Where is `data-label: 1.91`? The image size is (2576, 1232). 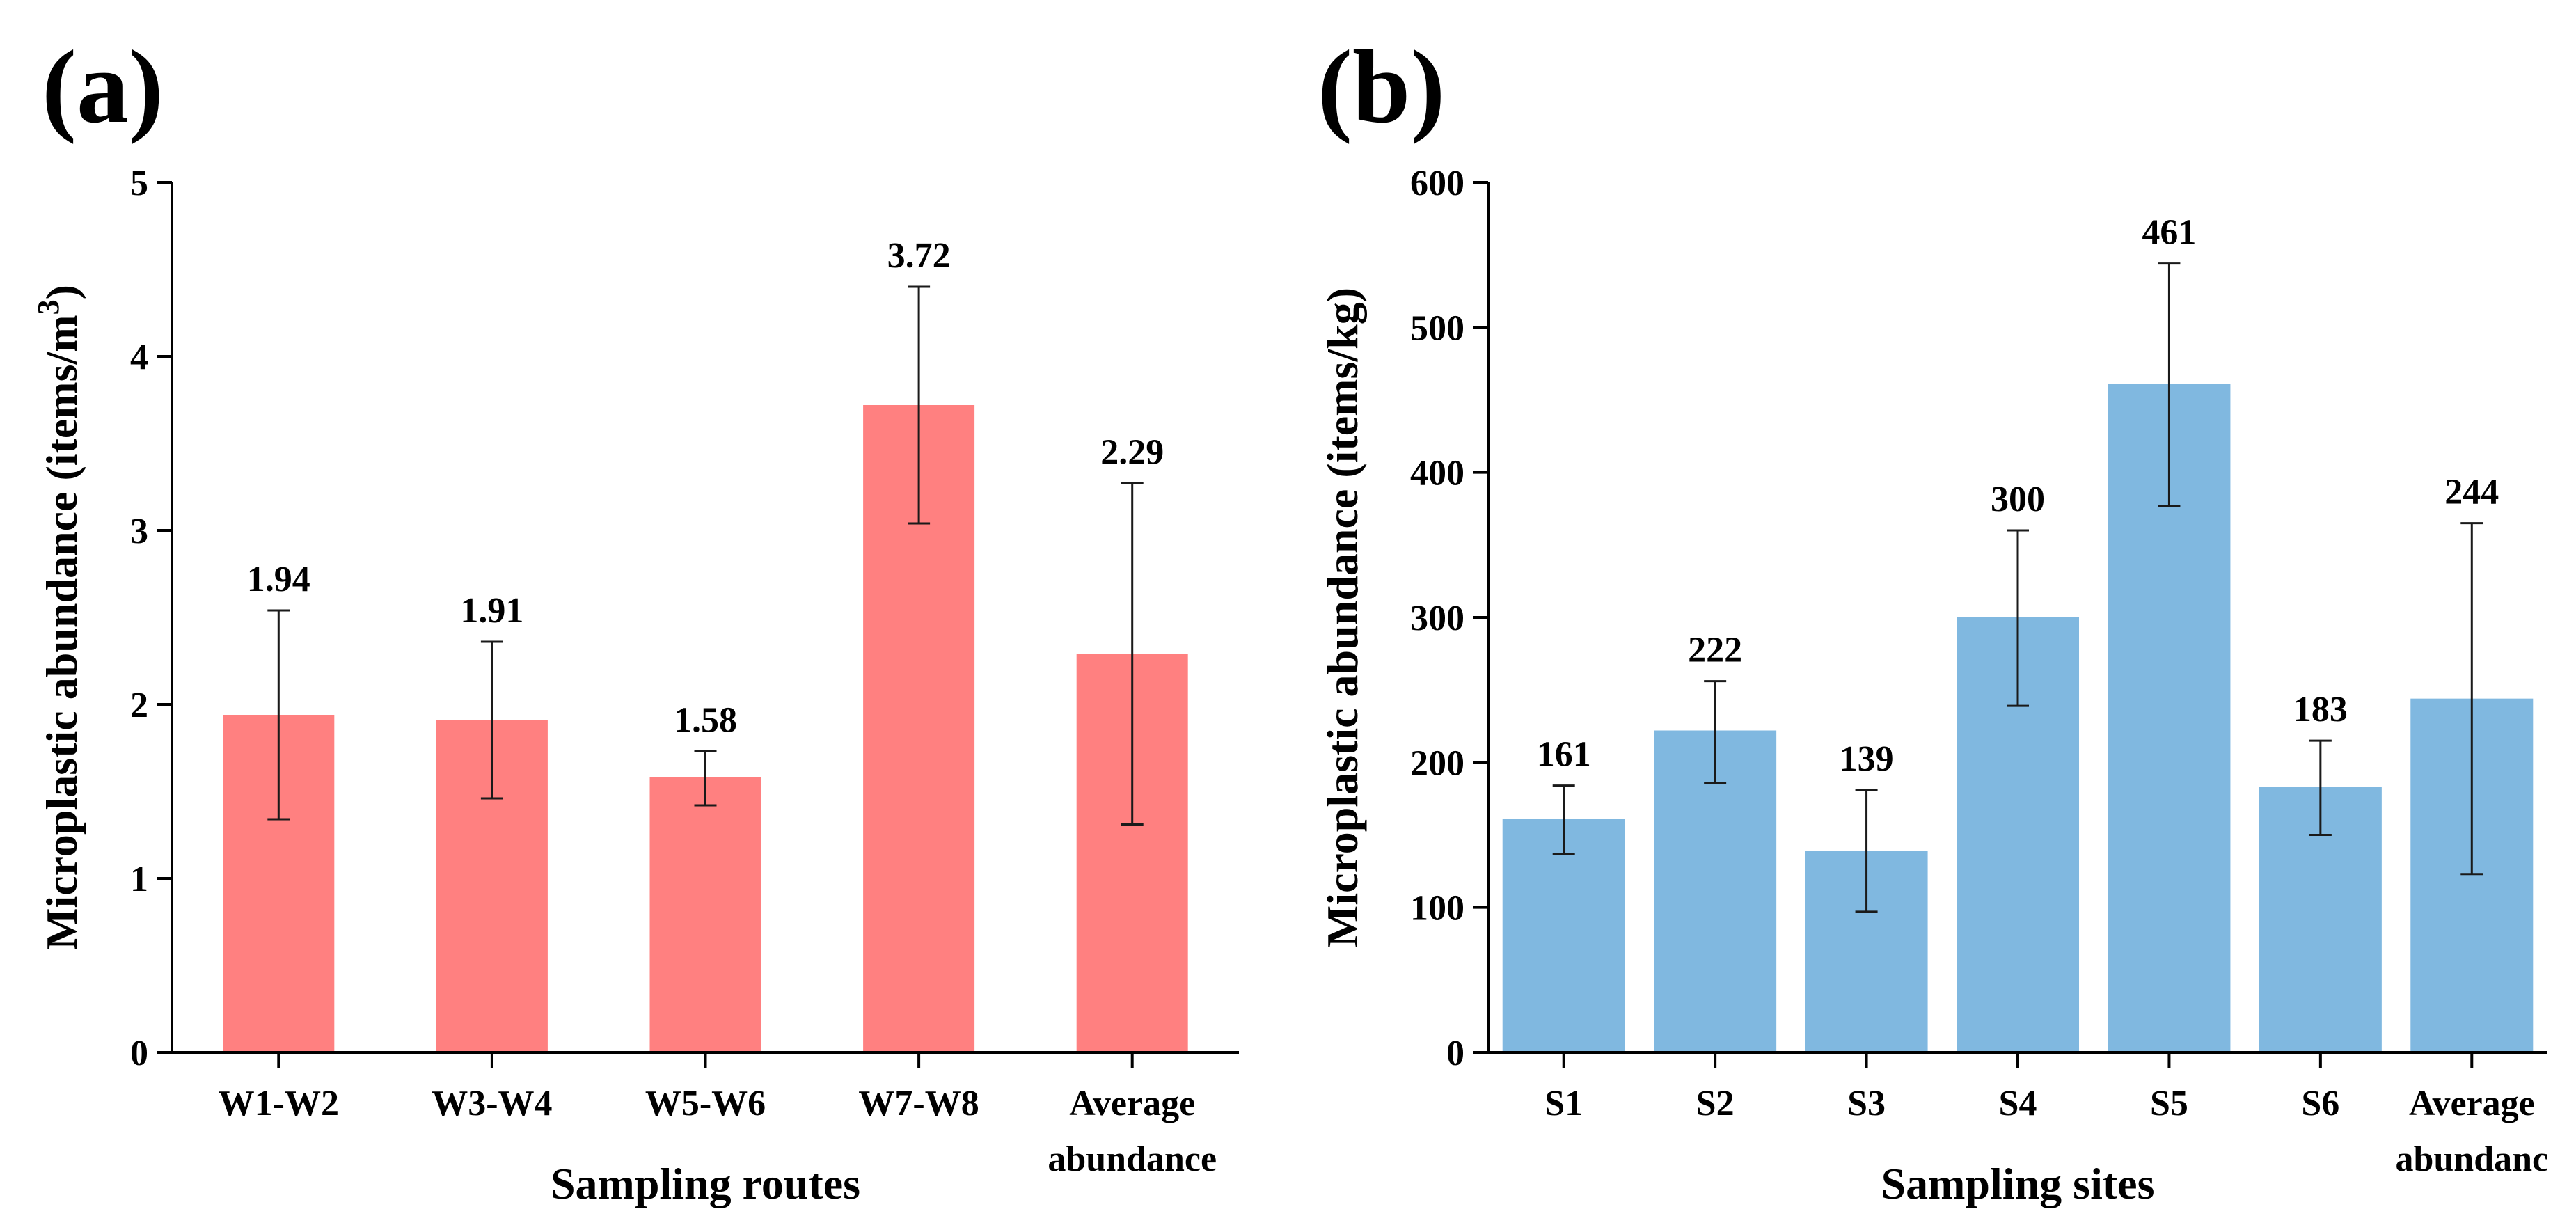
data-label: 1.91 is located at coordinates (491, 611).